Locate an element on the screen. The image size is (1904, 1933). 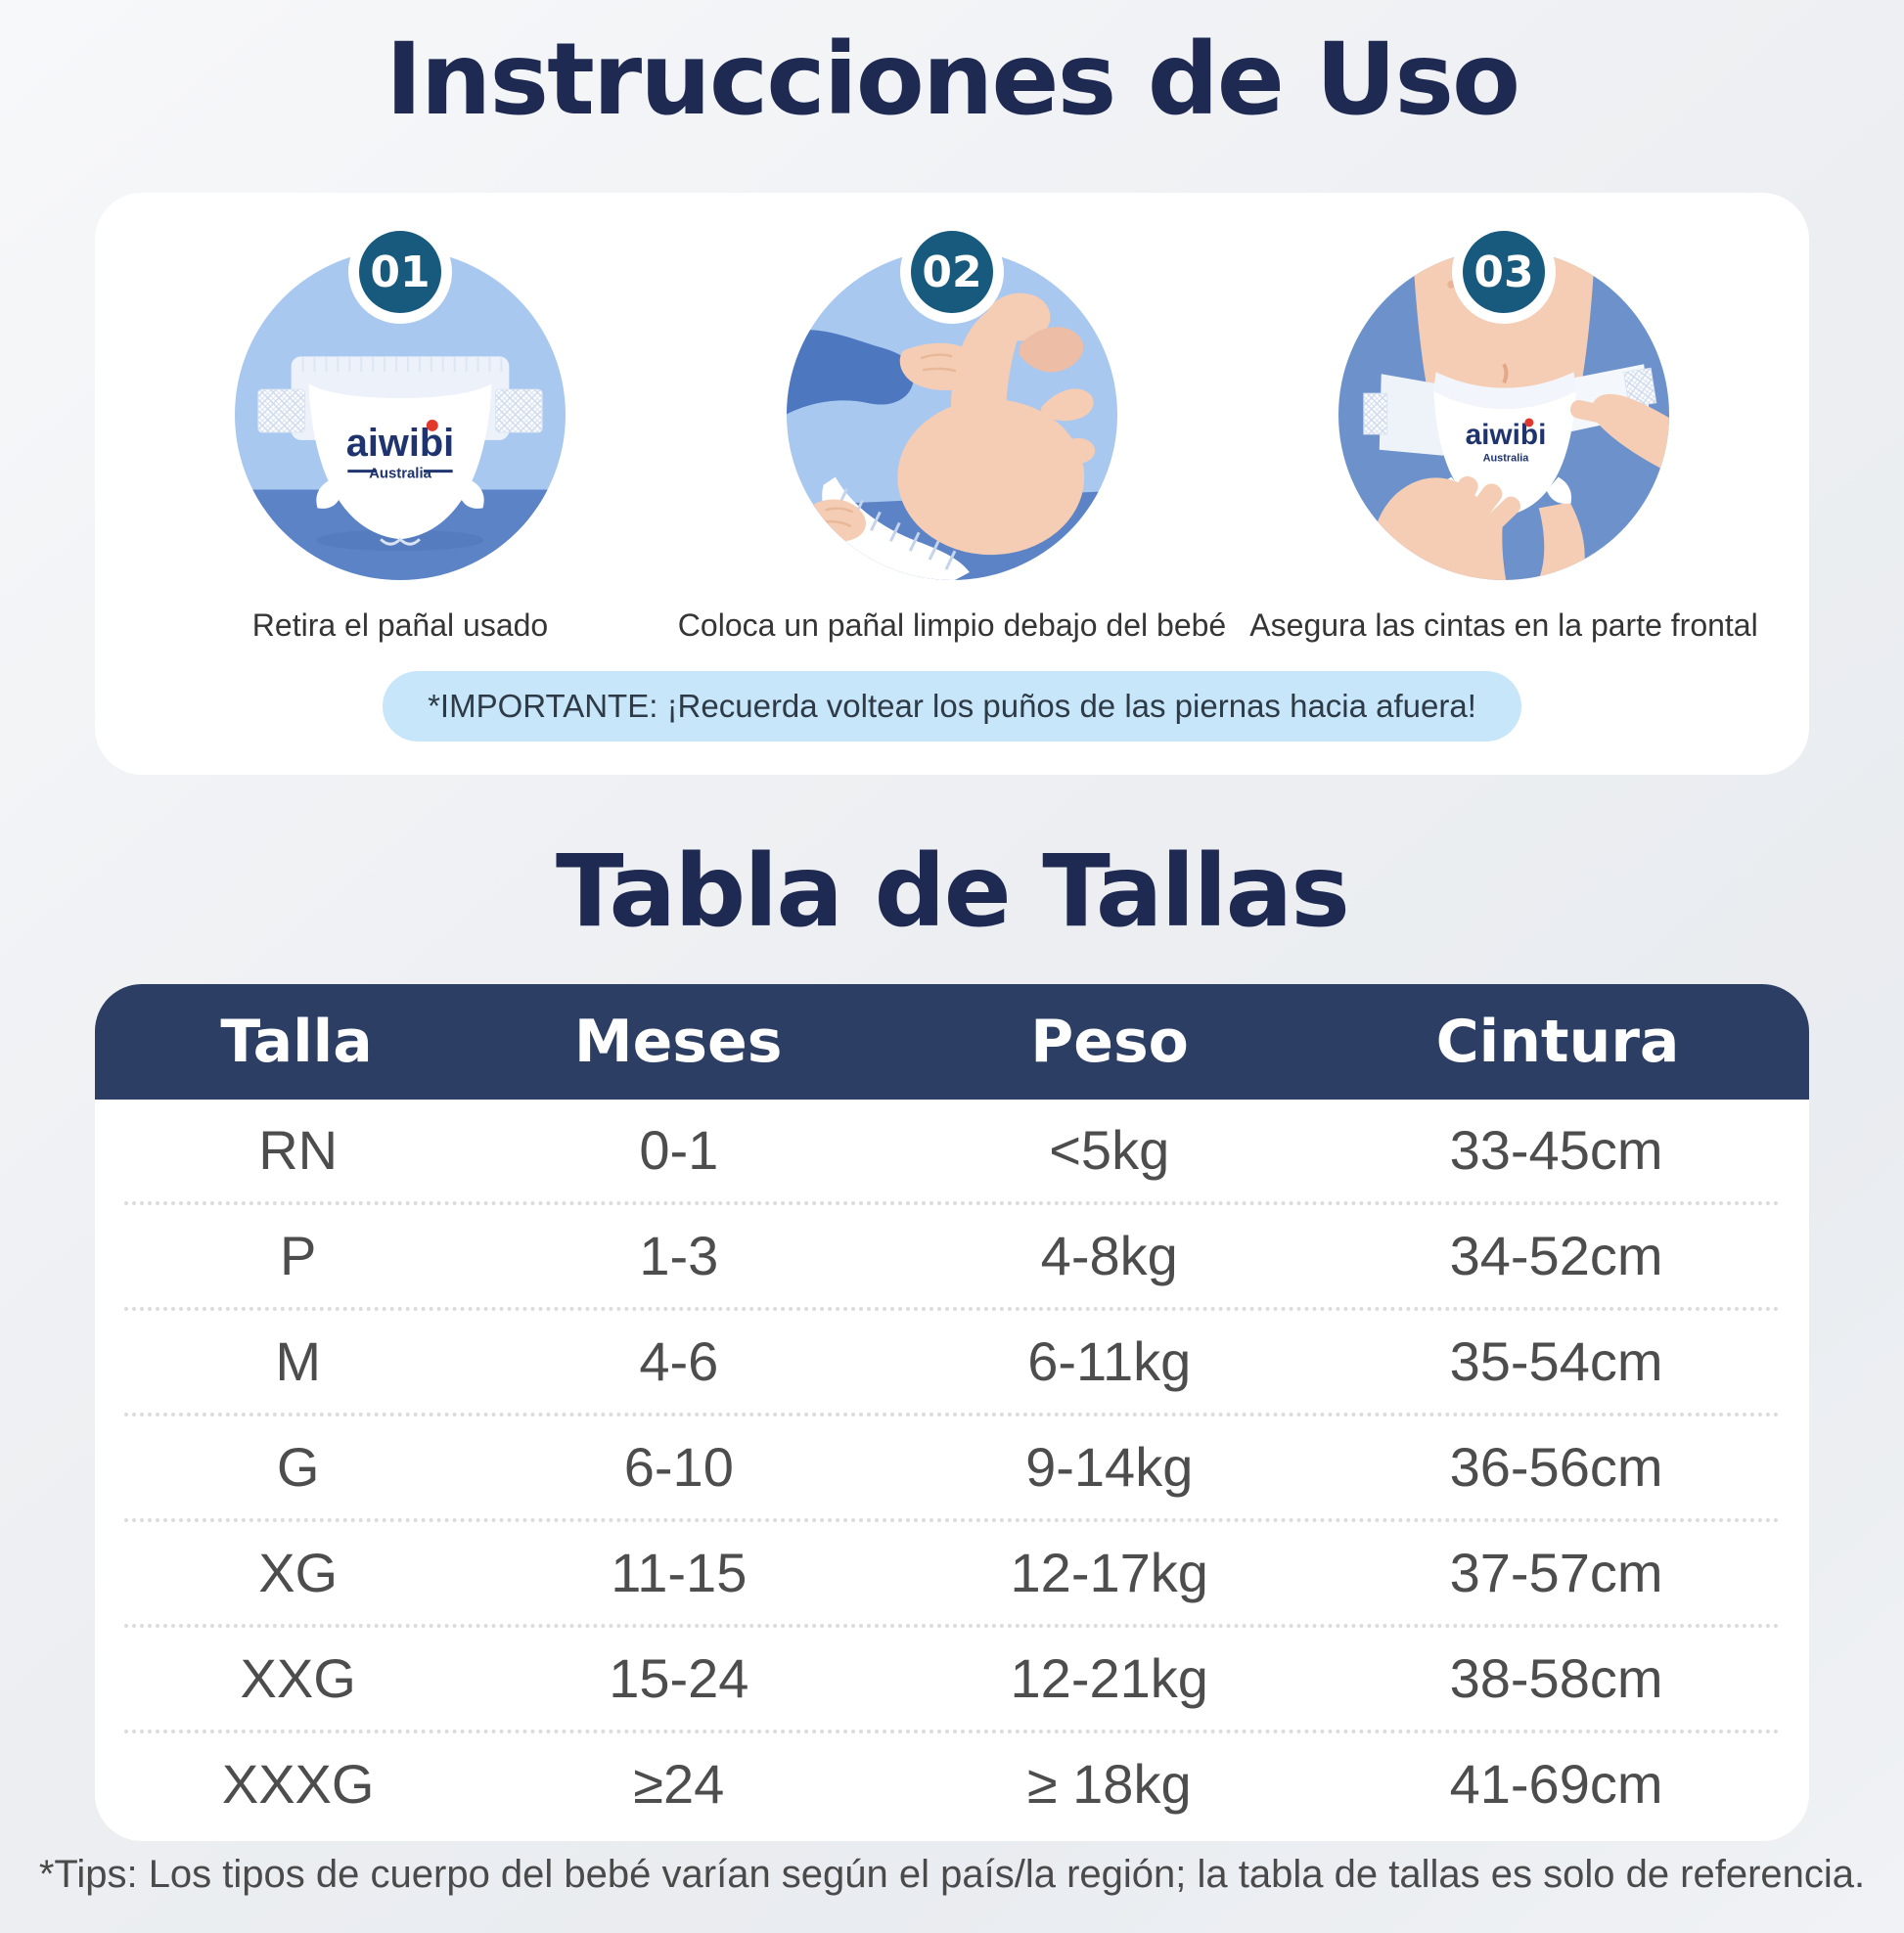
step-3-caption: Asegura las cintas en la parte frontal is located at coordinates (1503, 626).